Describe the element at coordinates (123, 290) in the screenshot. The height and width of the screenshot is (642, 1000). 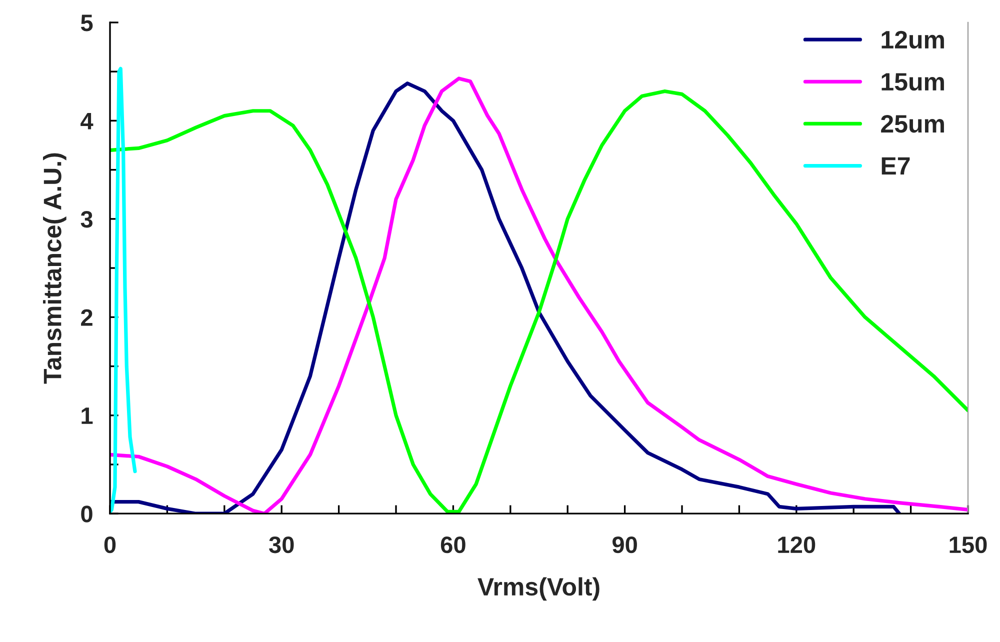
I see `line-series` at that location.